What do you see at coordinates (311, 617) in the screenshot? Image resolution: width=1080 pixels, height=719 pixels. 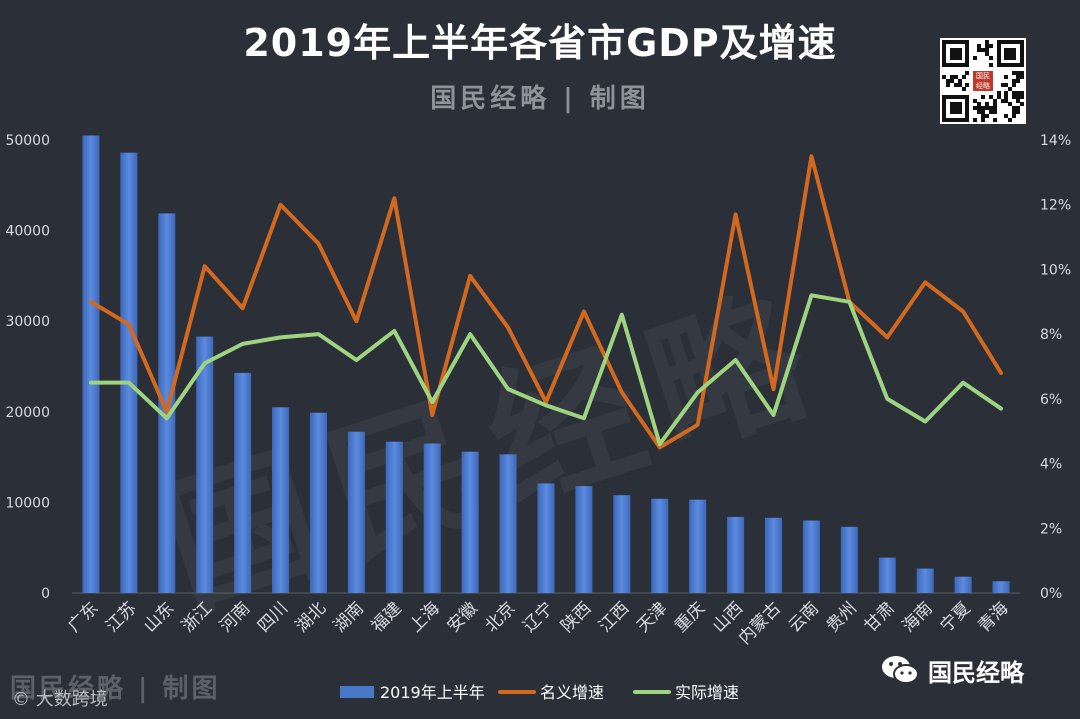 I see `x-tick-label: 湖北` at bounding box center [311, 617].